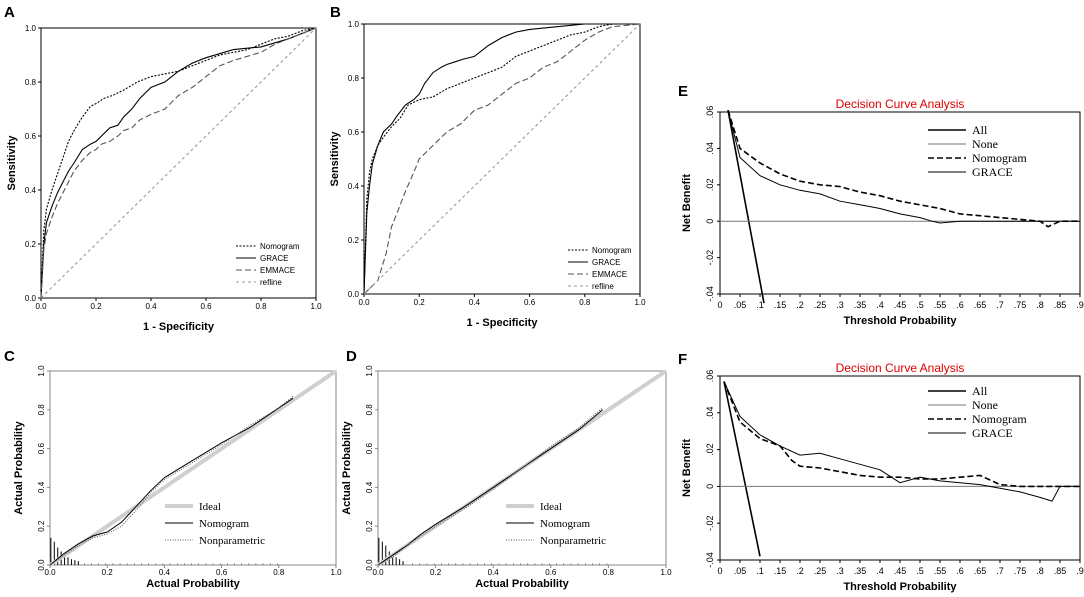  I want to click on x-tick-label: .3, so click(840, 571).